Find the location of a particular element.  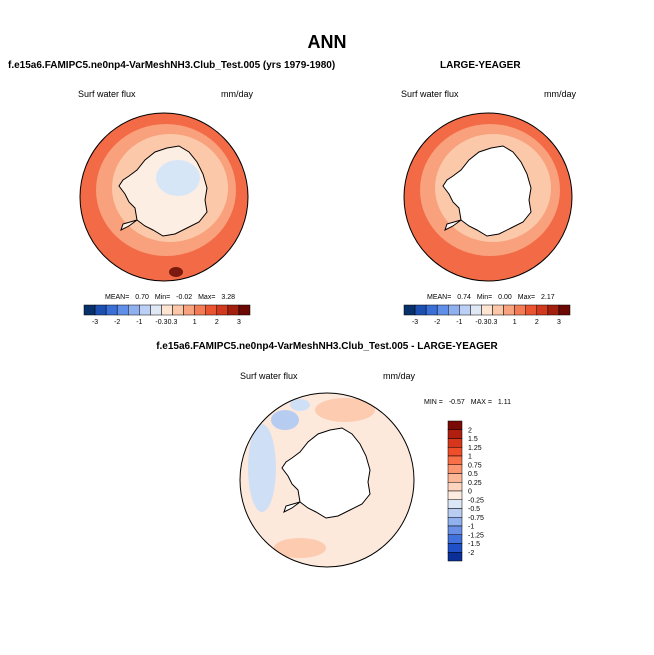

map3-border is located at coordinates (327, 480).